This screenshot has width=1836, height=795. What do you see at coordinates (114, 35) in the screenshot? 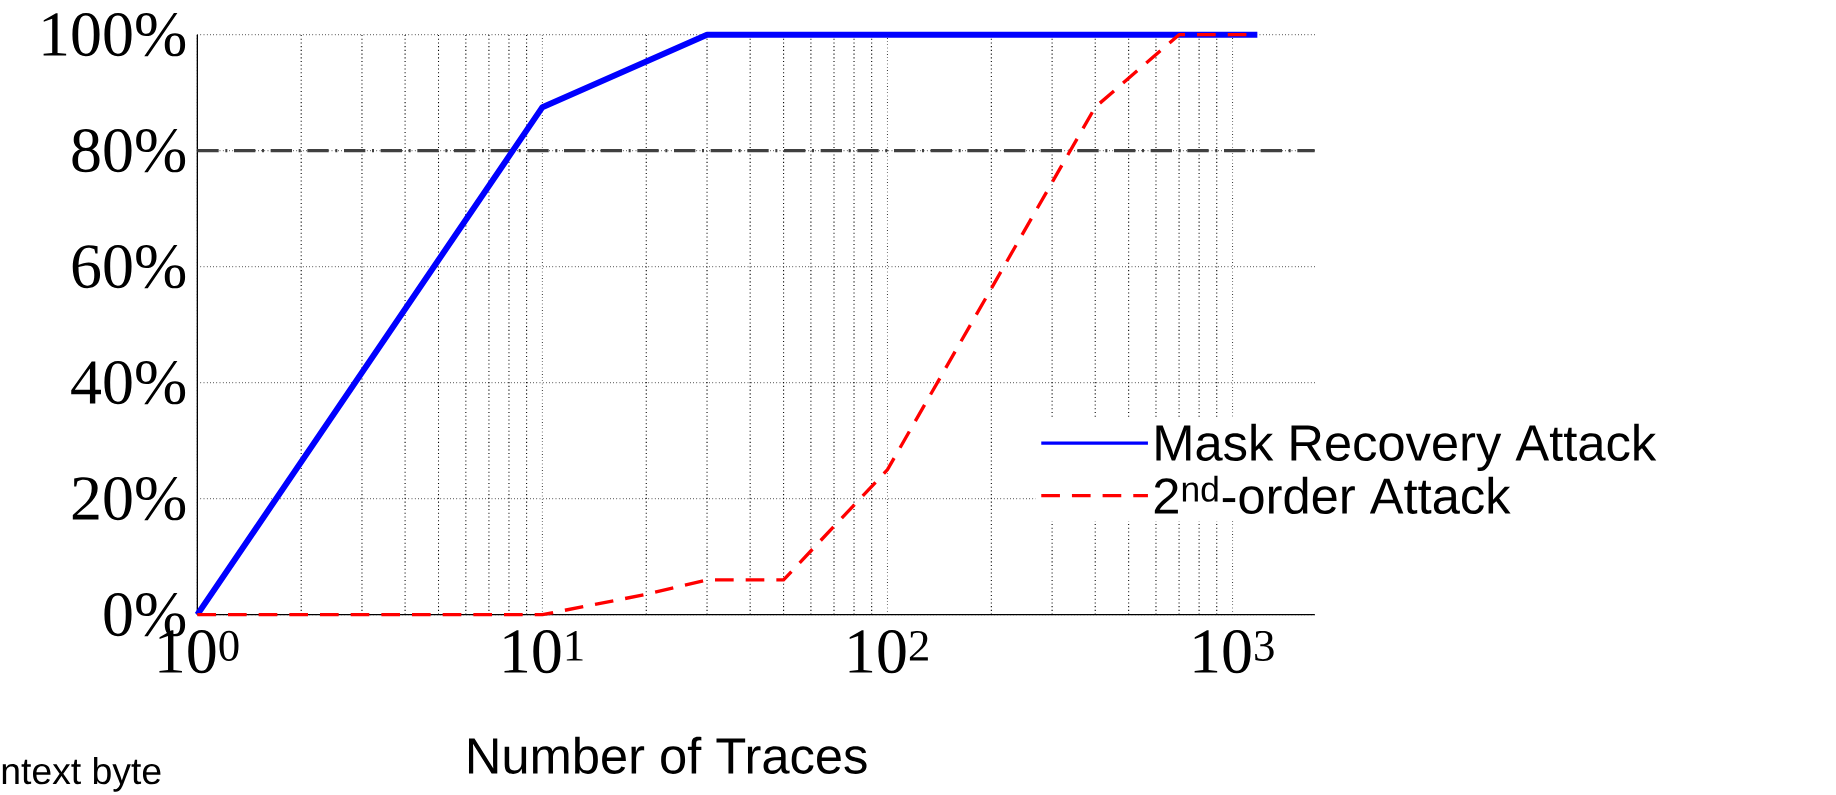
I see `y-tick-label: 100%` at bounding box center [114, 35].